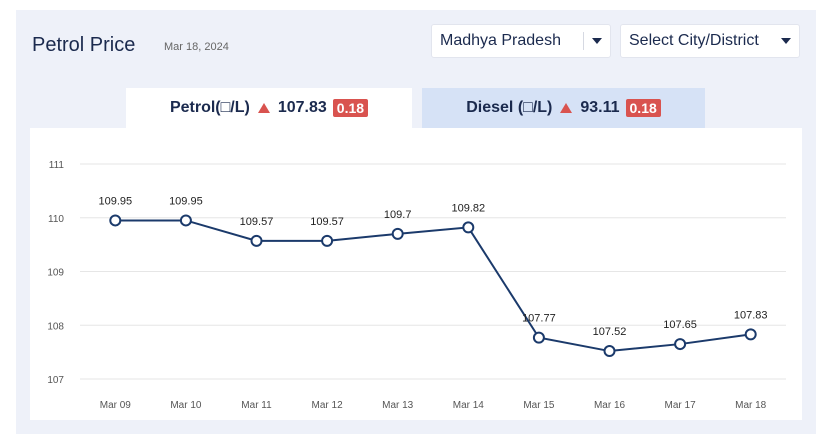  Describe the element at coordinates (256, 405) in the screenshot. I see `x-tick-label: Mar 11` at that location.